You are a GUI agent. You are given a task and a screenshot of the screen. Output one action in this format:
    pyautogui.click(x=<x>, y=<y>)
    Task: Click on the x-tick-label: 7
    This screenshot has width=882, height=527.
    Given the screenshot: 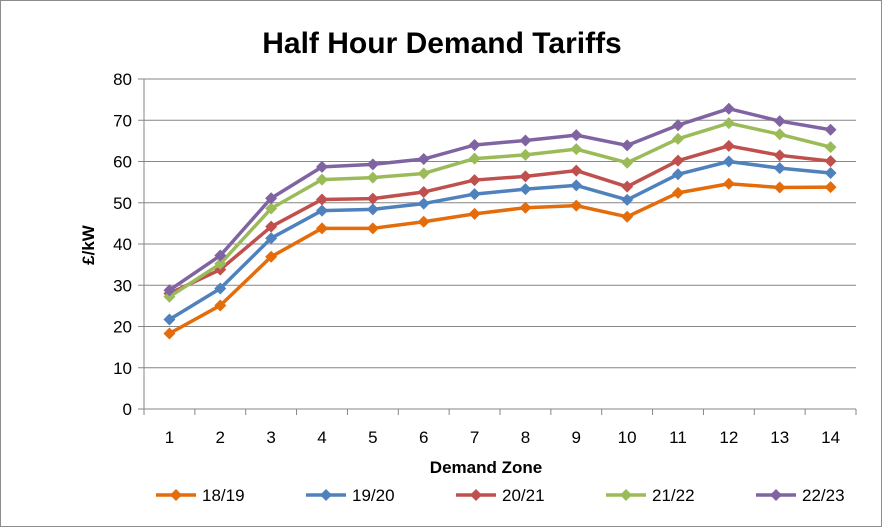 What is the action you would take?
    pyautogui.click(x=474, y=437)
    